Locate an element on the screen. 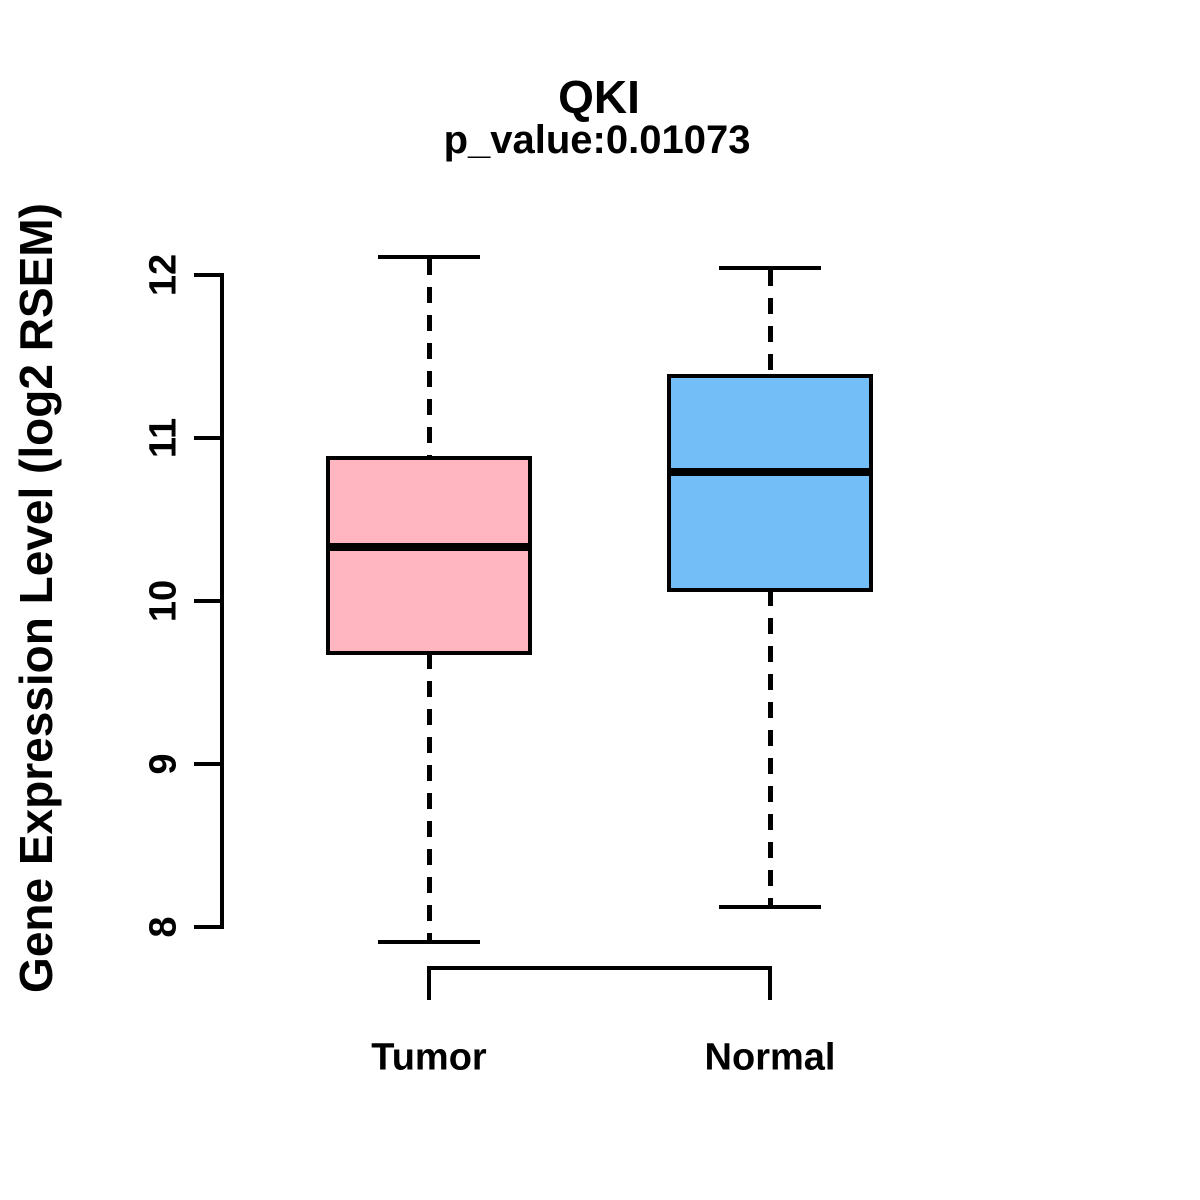 The image size is (1200, 1200). y-tick-label: 9 is located at coordinates (163, 764).